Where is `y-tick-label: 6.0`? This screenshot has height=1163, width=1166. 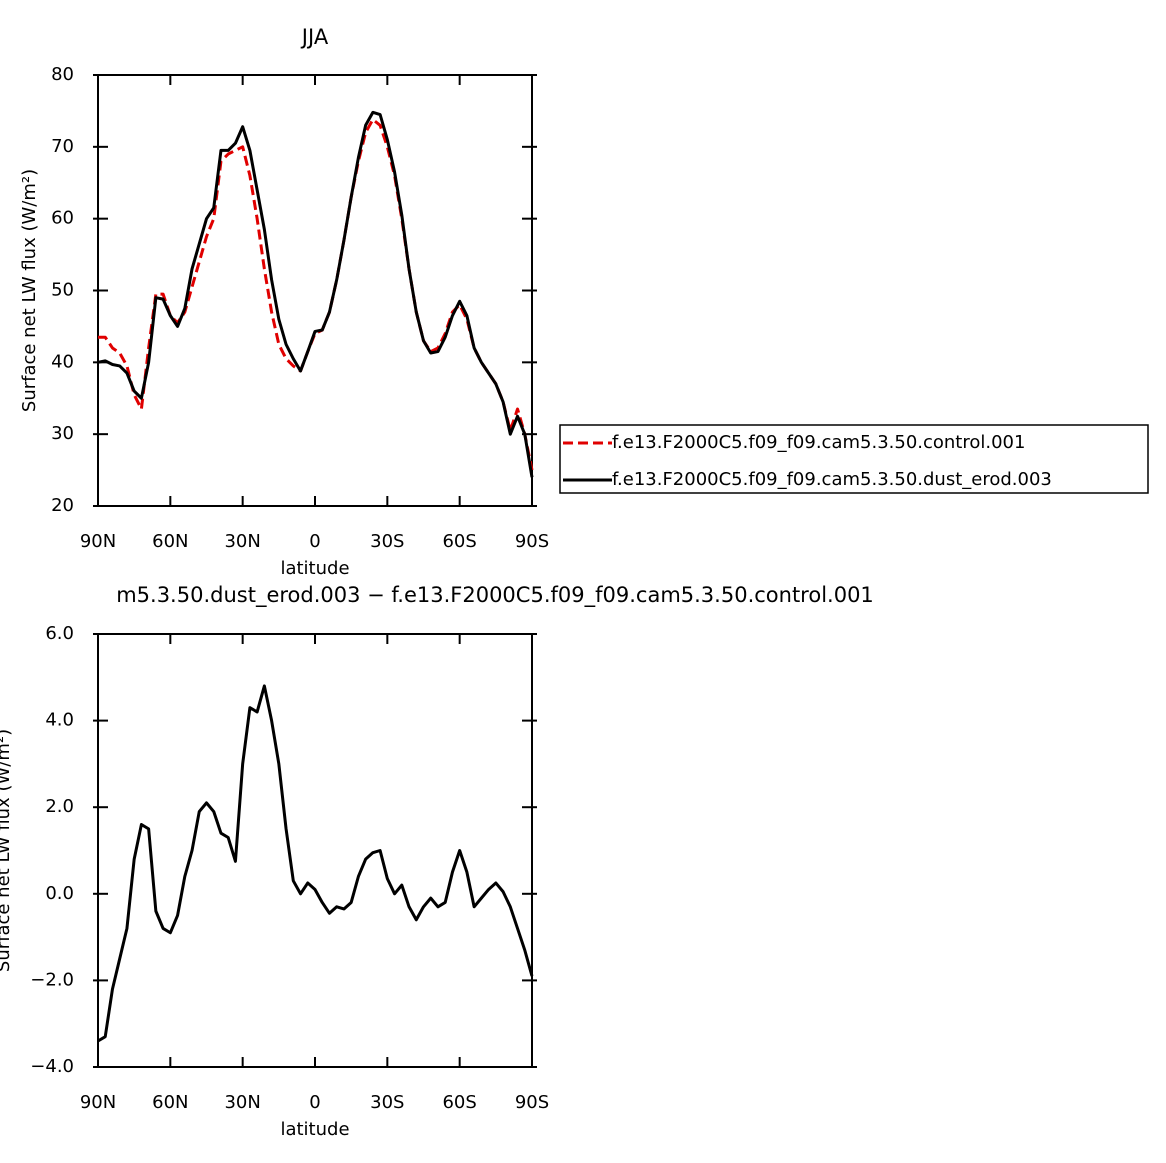 y-tick-label: 6.0 is located at coordinates (59, 633).